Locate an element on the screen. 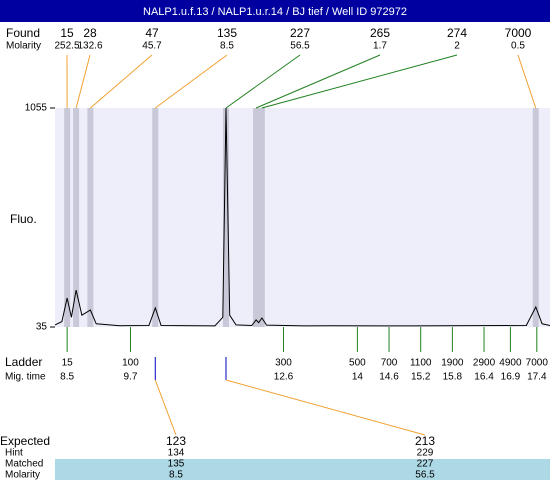  ladder-time: 14 is located at coordinates (358, 377).